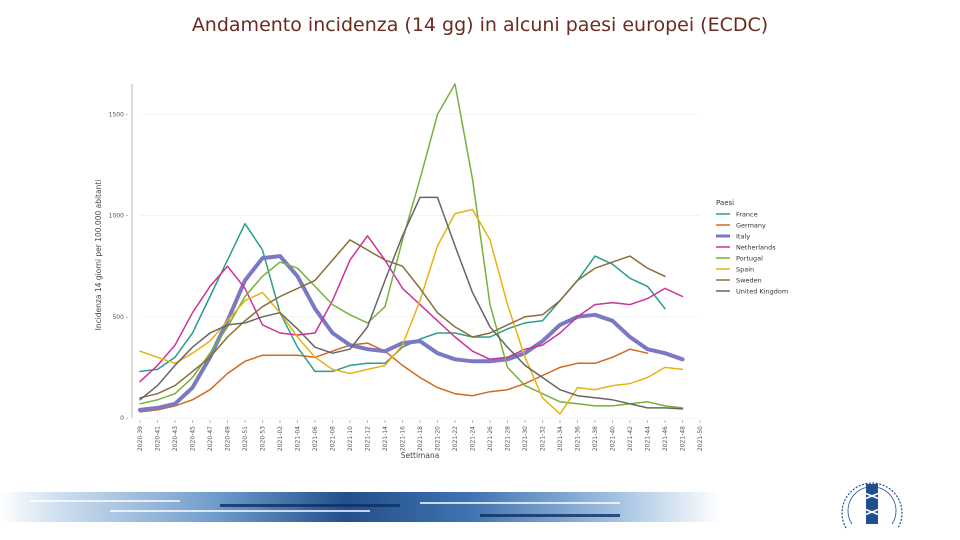 This screenshot has width=960, height=540. What do you see at coordinates (490, 438) in the screenshot?
I see `x-tick-label: 2021-26` at bounding box center [490, 438].